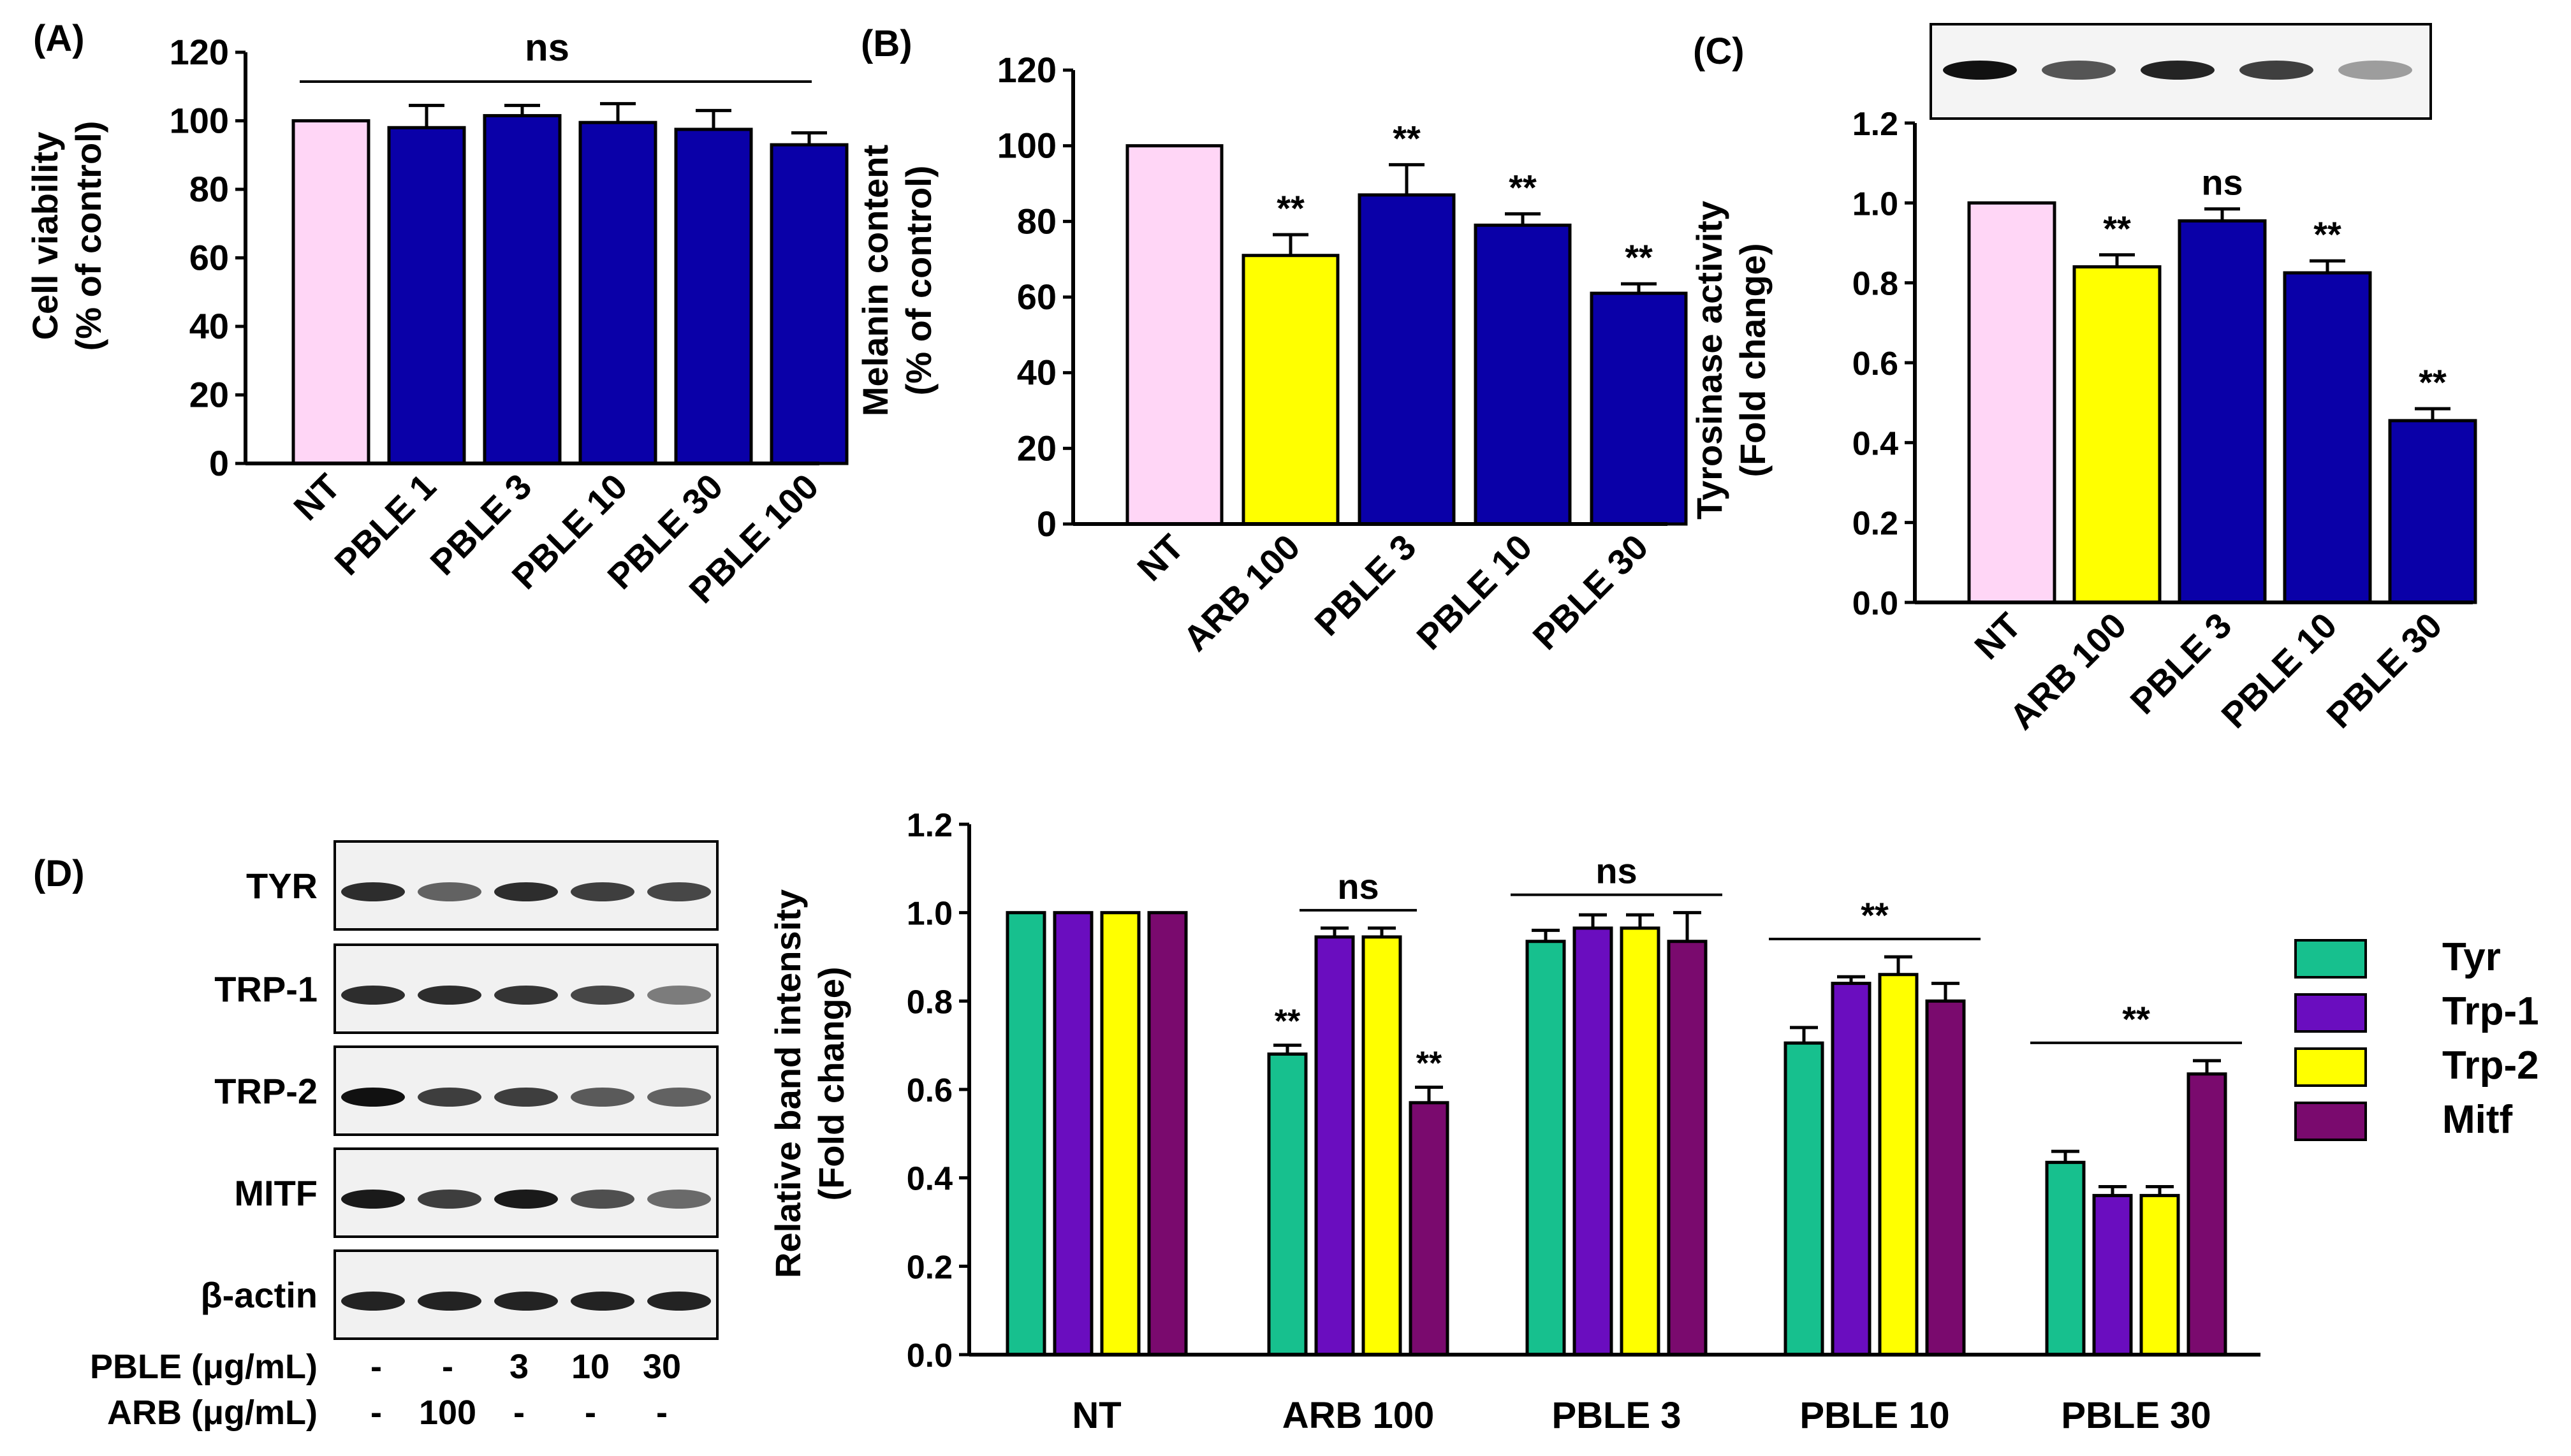 The height and width of the screenshot is (1456, 2571). I want to click on panel-a-y-tick-label: 60, so click(209, 258).